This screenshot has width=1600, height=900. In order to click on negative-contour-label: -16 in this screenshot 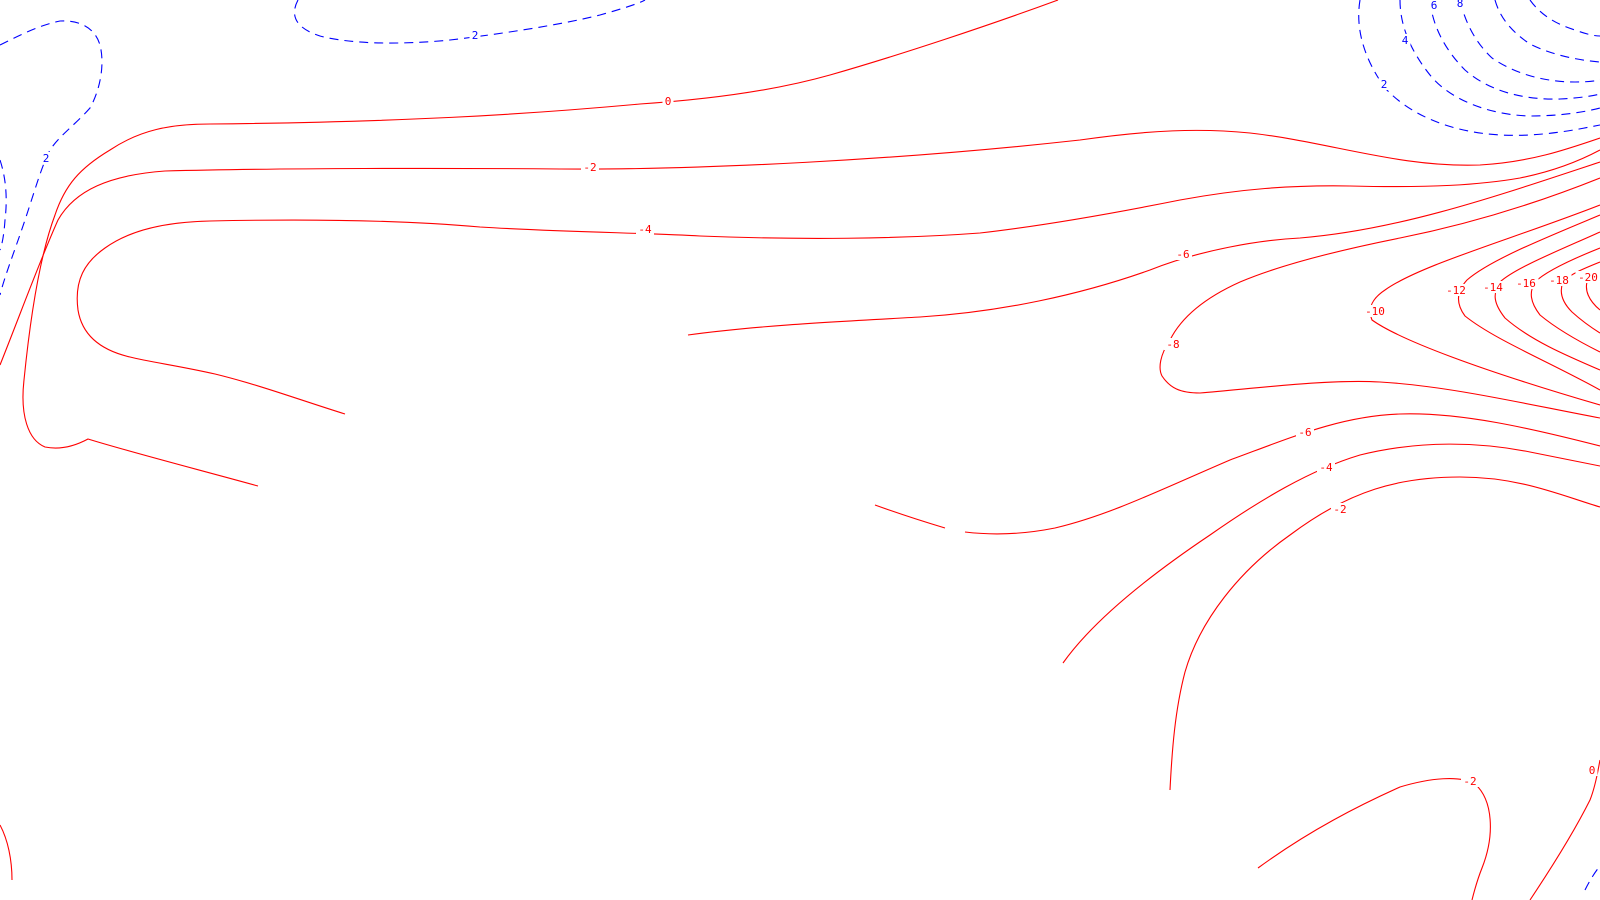, I will do `click(1526, 283)`.